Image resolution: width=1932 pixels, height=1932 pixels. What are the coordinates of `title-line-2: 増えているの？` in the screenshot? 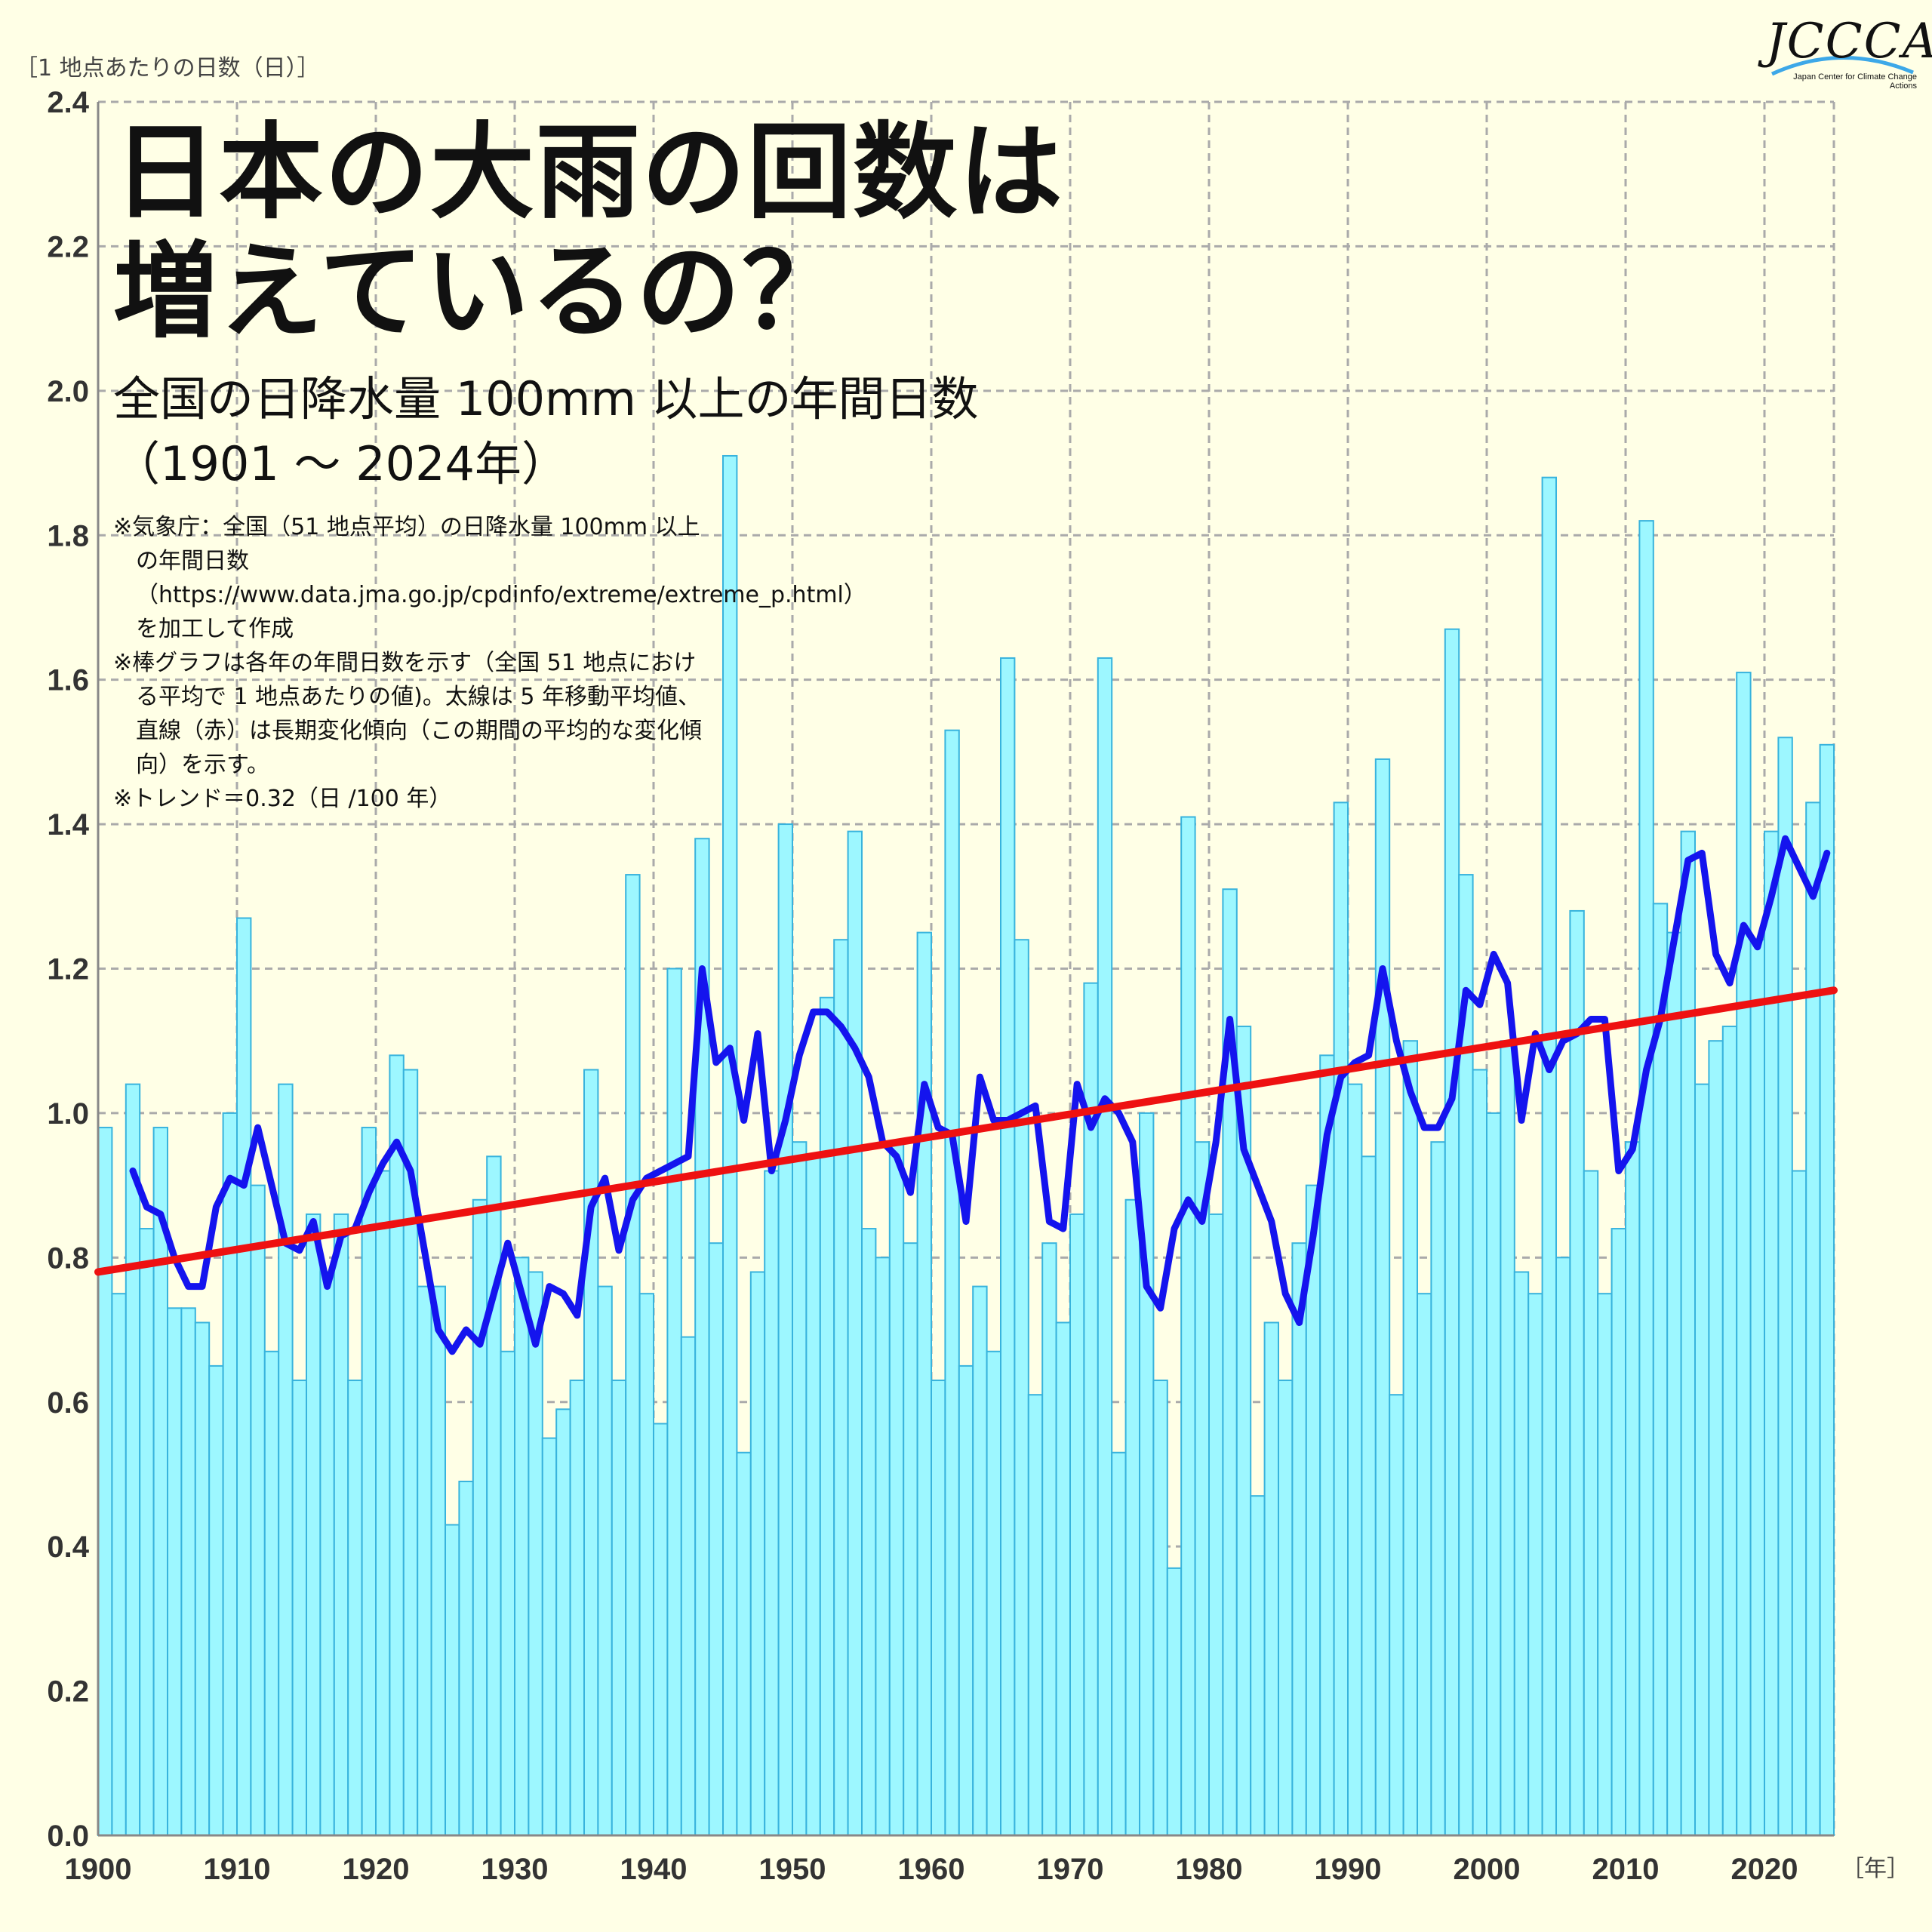 It's located at (480, 291).